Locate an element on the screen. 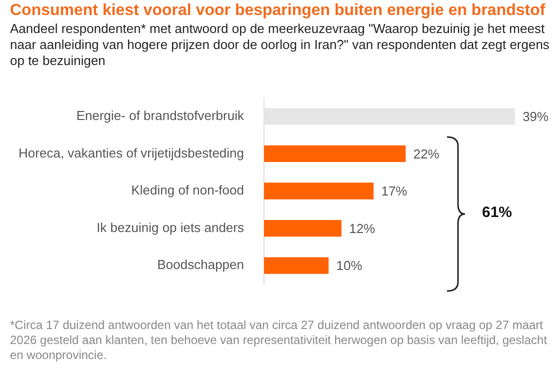  annotation: 61% is located at coordinates (497, 212).